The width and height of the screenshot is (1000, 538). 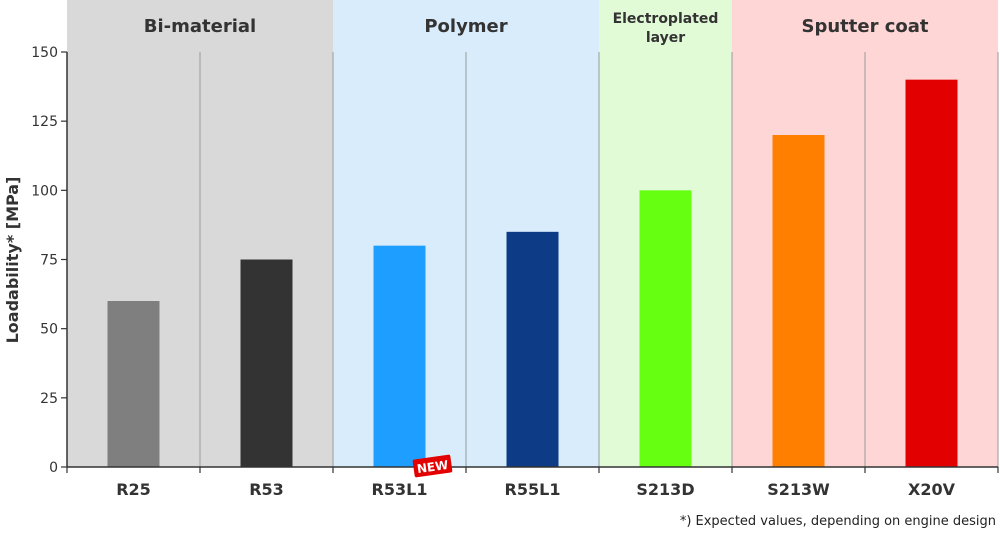 I want to click on bar-X20V, so click(x=931, y=273).